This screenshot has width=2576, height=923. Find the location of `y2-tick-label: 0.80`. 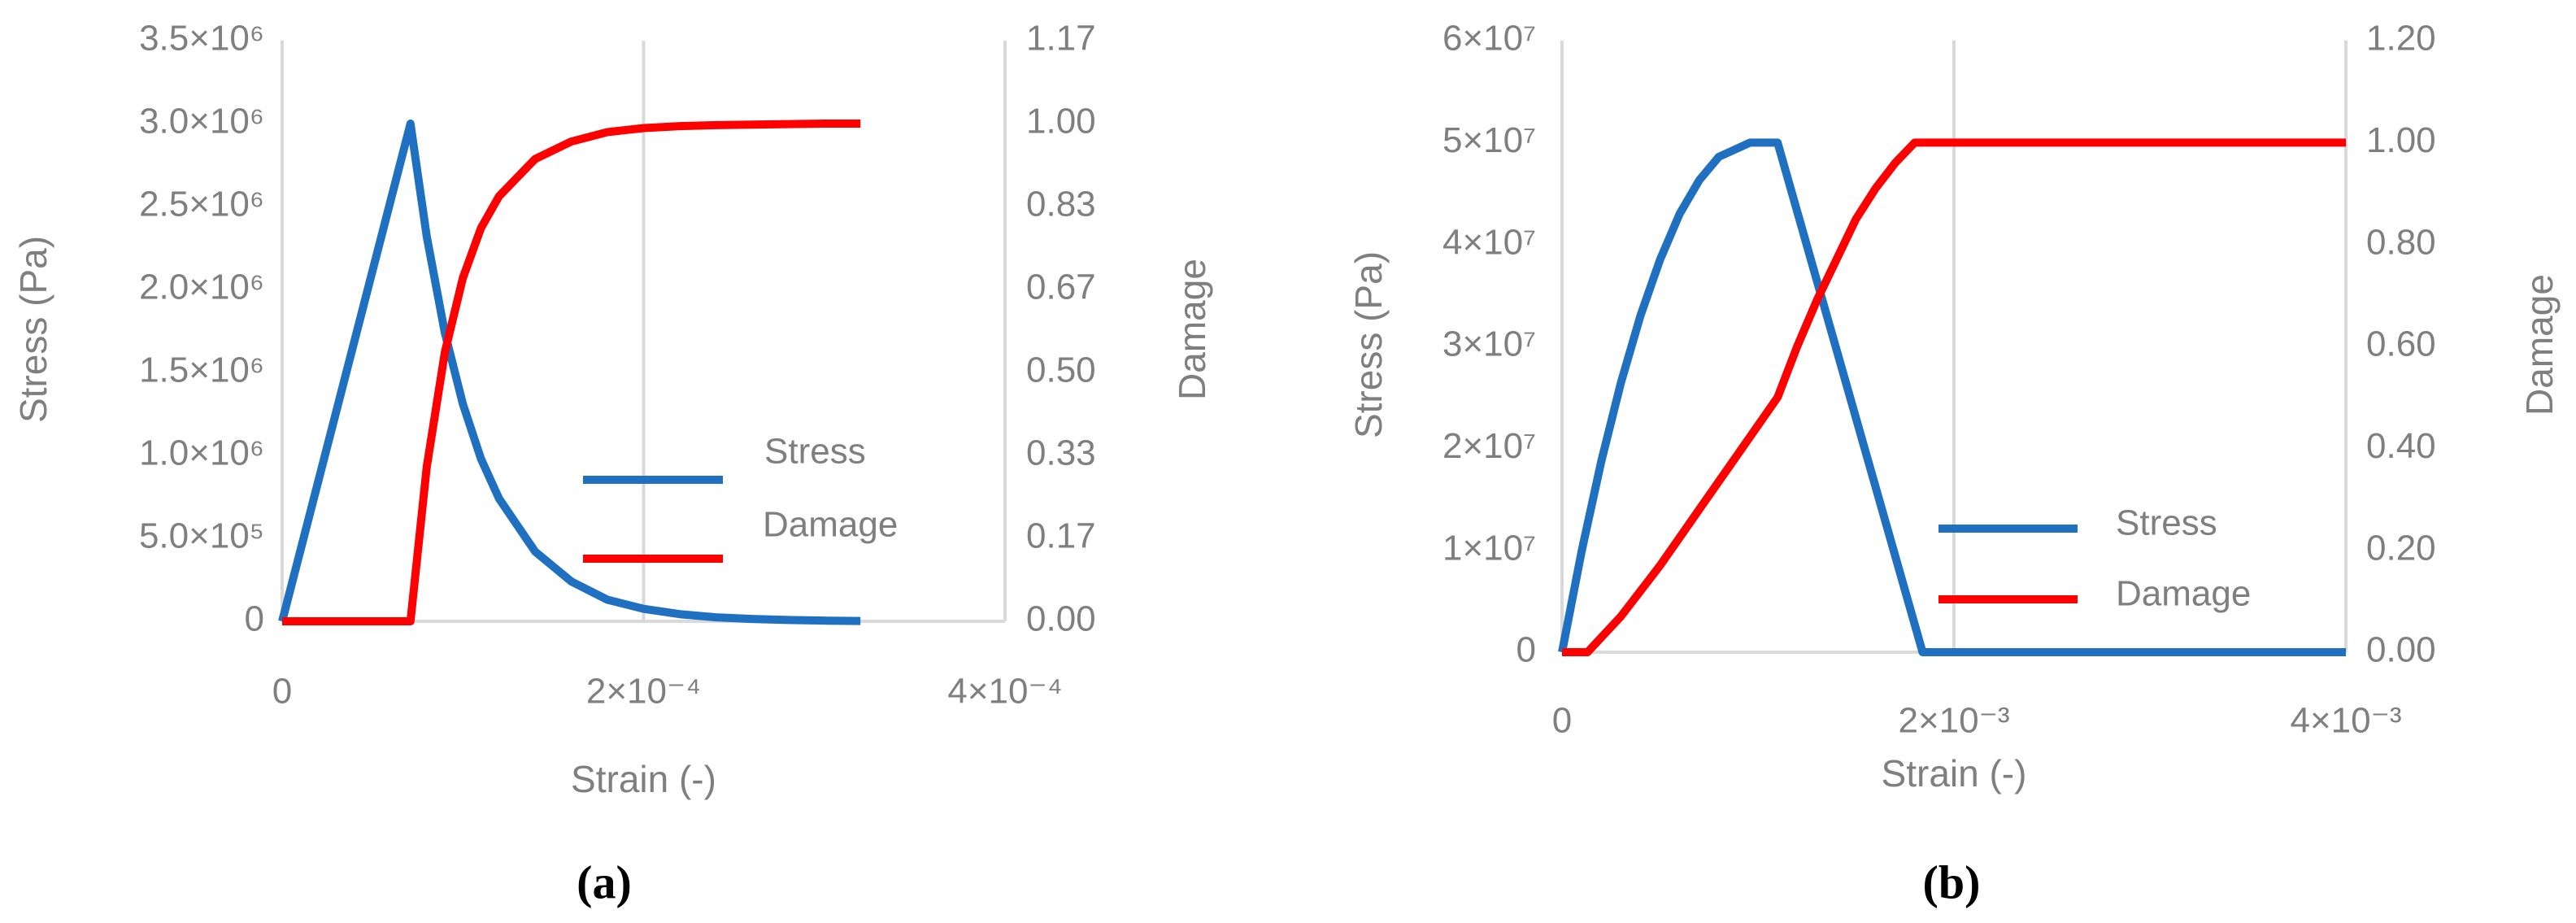

y2-tick-label: 0.80 is located at coordinates (2401, 242).